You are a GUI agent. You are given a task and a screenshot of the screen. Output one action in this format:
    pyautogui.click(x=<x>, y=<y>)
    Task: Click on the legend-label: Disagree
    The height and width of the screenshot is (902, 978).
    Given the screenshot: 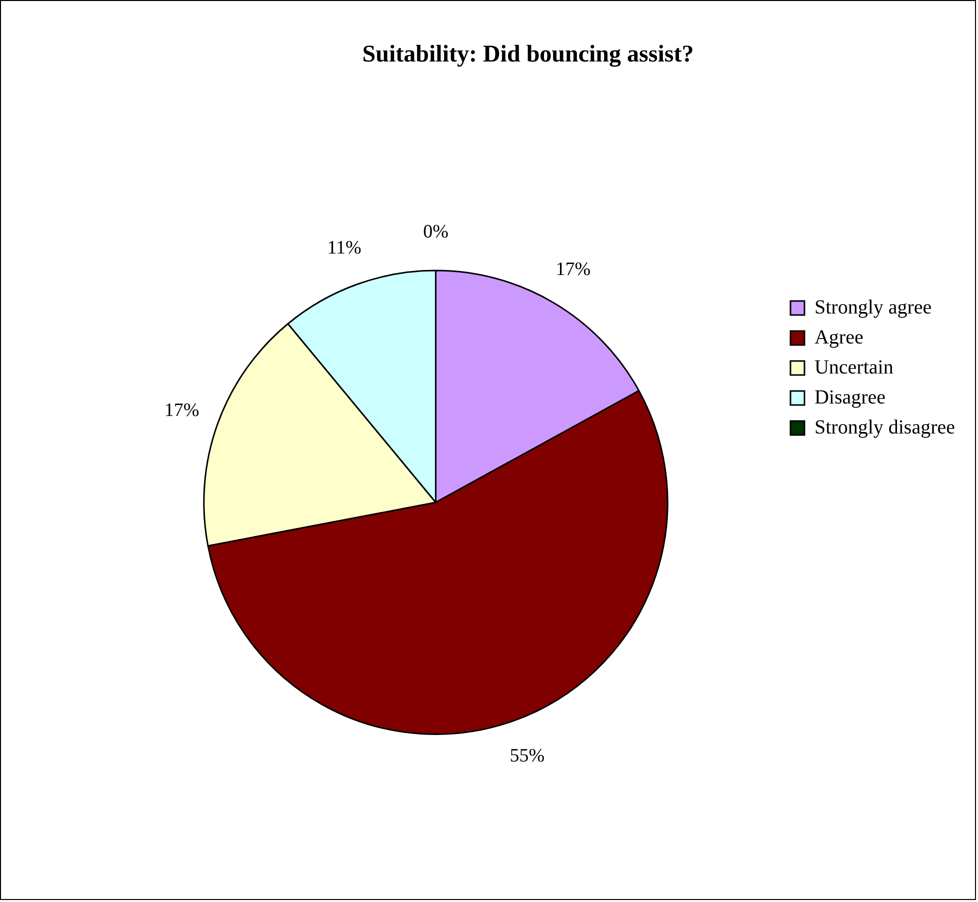 What is the action you would take?
    pyautogui.click(x=850, y=397)
    